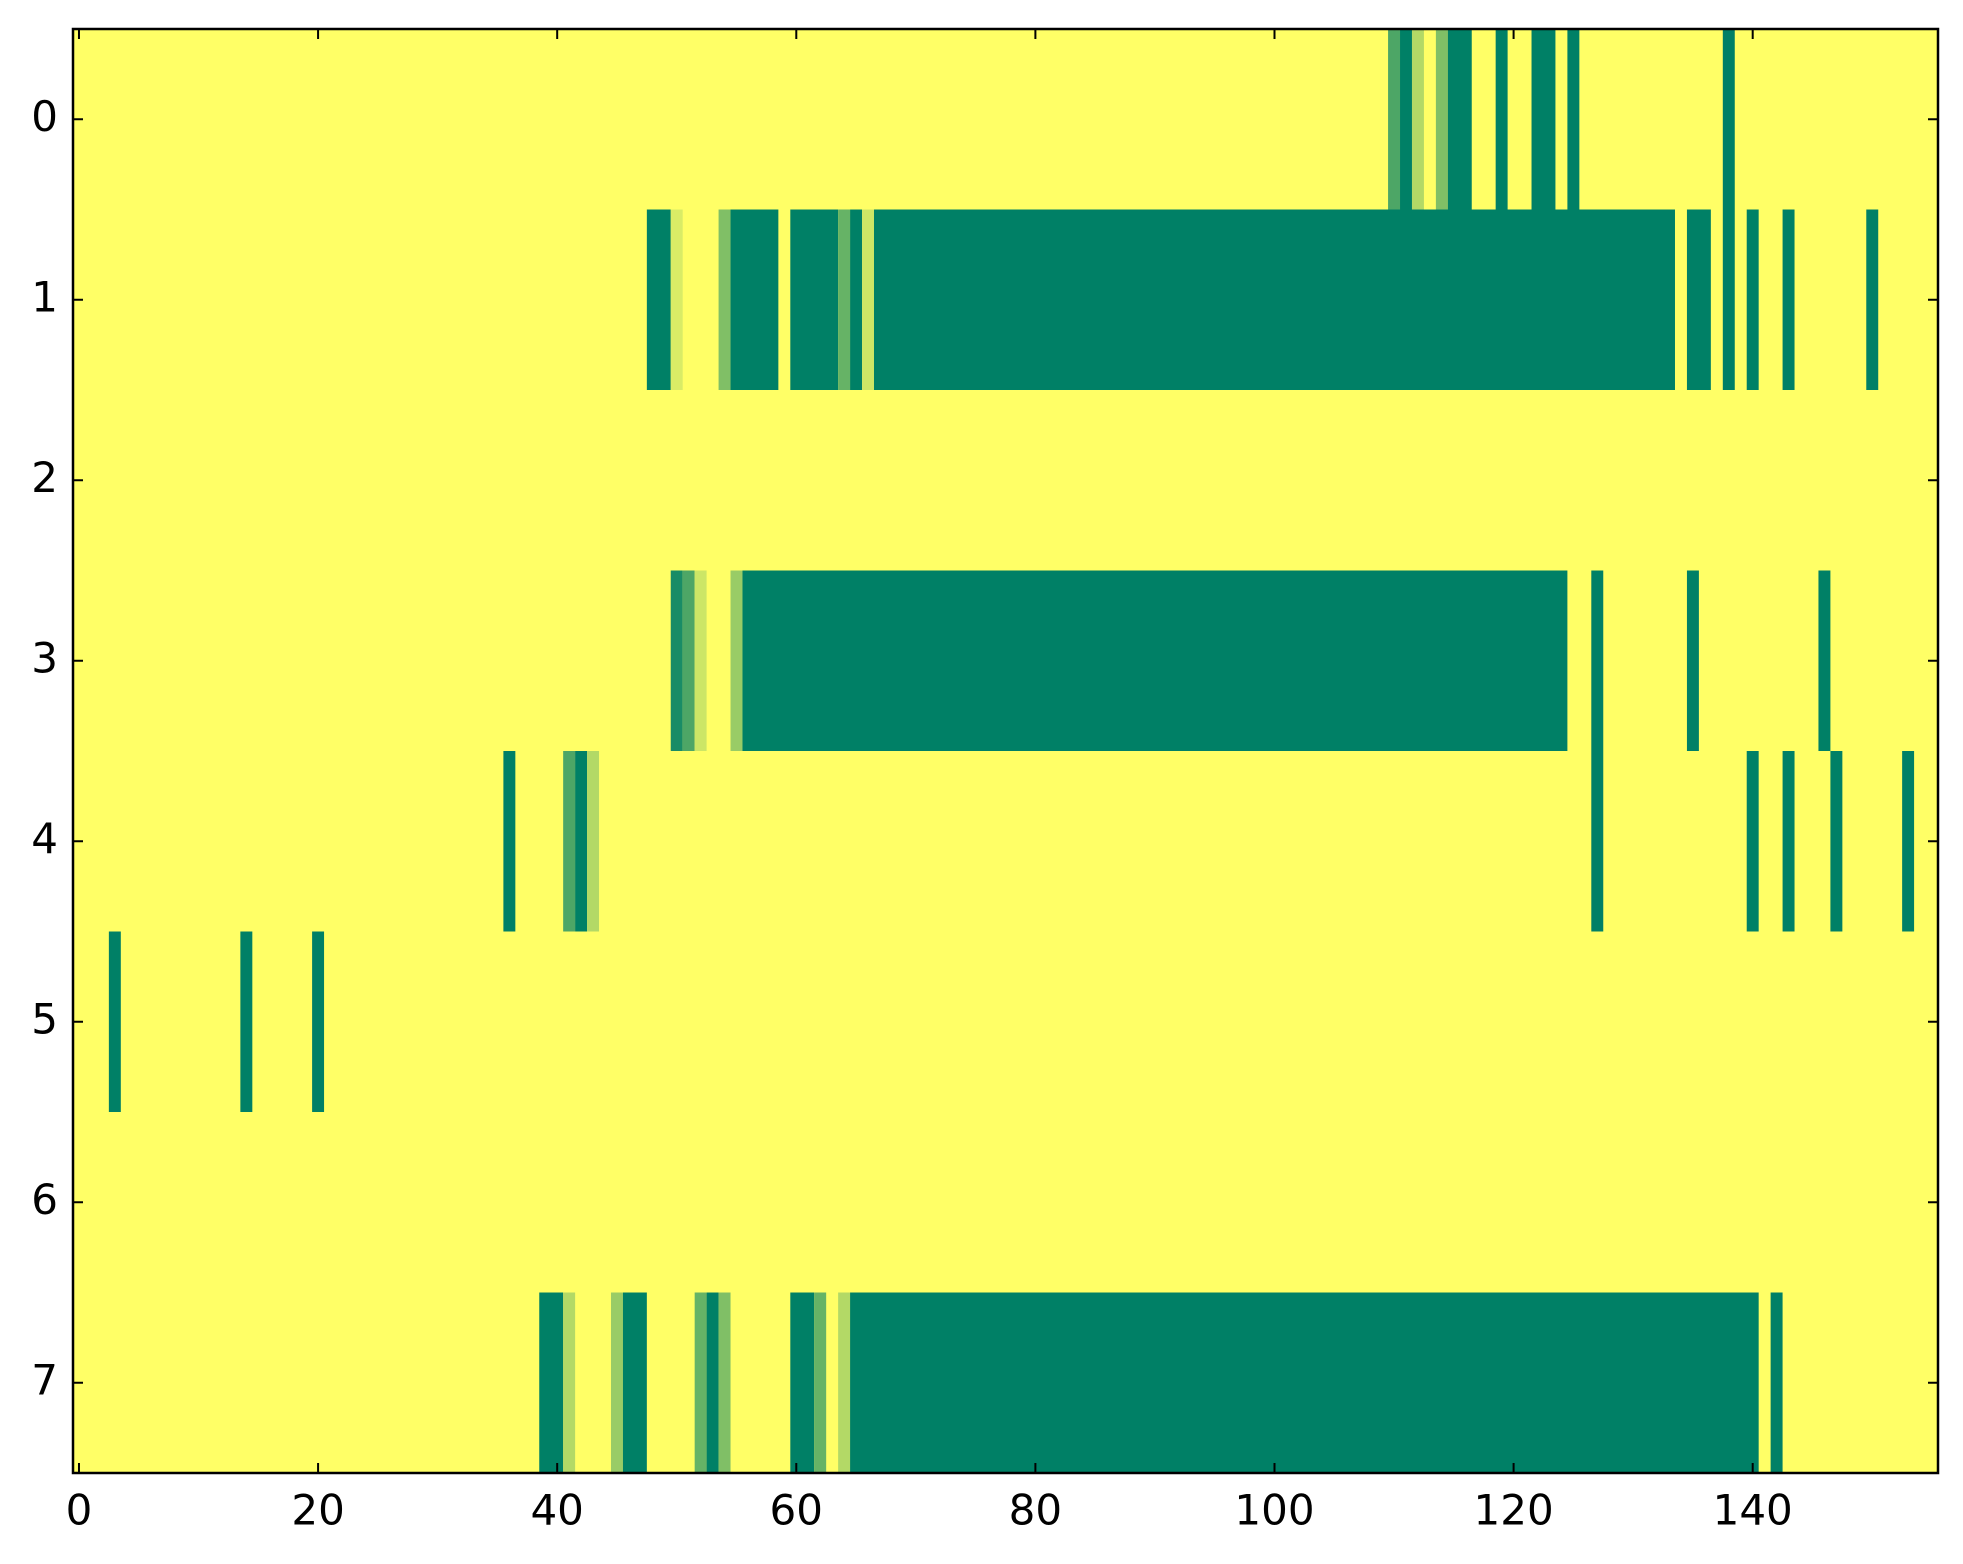 The width and height of the screenshot is (1963, 1564). I want to click on y-tick-label: 6, so click(44, 1199).